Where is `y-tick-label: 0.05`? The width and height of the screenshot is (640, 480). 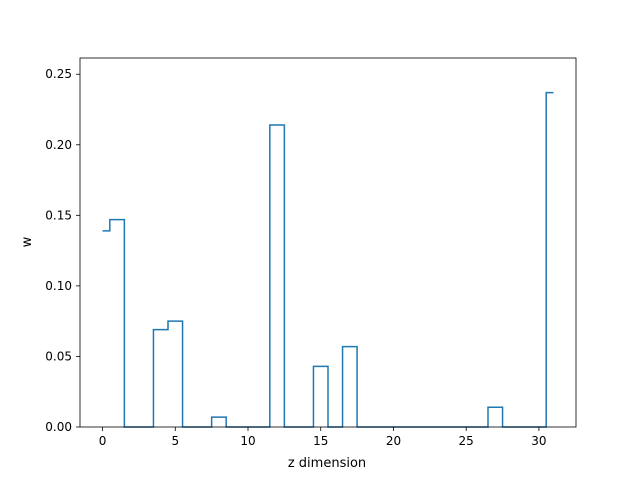
y-tick-label: 0.05 is located at coordinates (58, 356).